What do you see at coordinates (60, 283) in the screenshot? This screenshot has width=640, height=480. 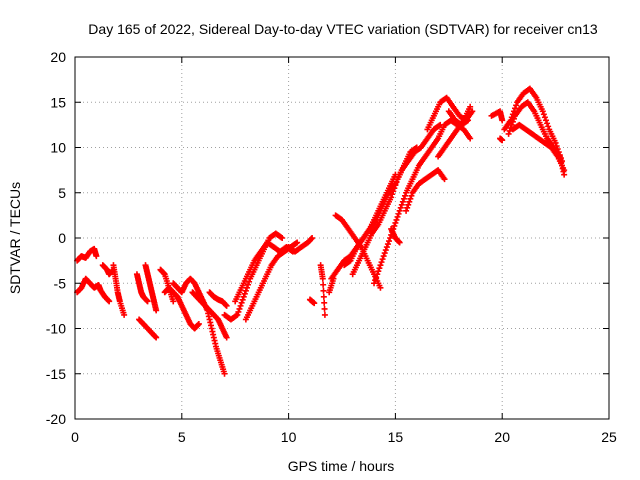 I see `y-tick-label: -5` at bounding box center [60, 283].